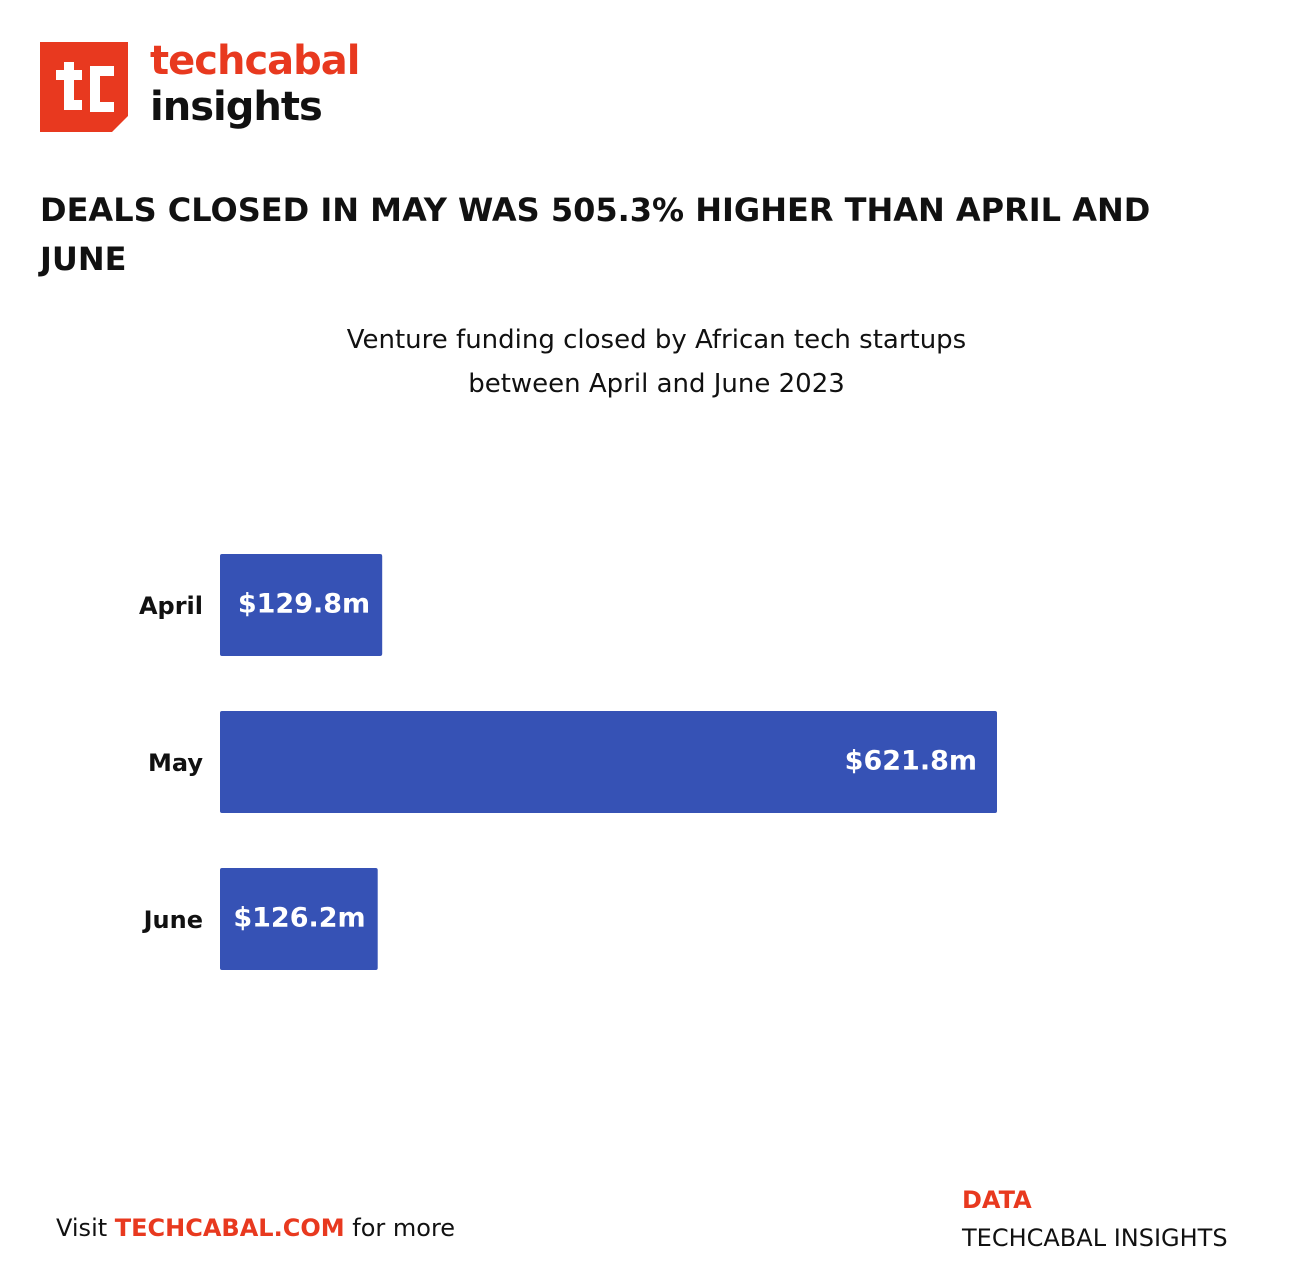 This screenshot has width=1293, height=1287. What do you see at coordinates (175, 763) in the screenshot?
I see `category-label: May` at bounding box center [175, 763].